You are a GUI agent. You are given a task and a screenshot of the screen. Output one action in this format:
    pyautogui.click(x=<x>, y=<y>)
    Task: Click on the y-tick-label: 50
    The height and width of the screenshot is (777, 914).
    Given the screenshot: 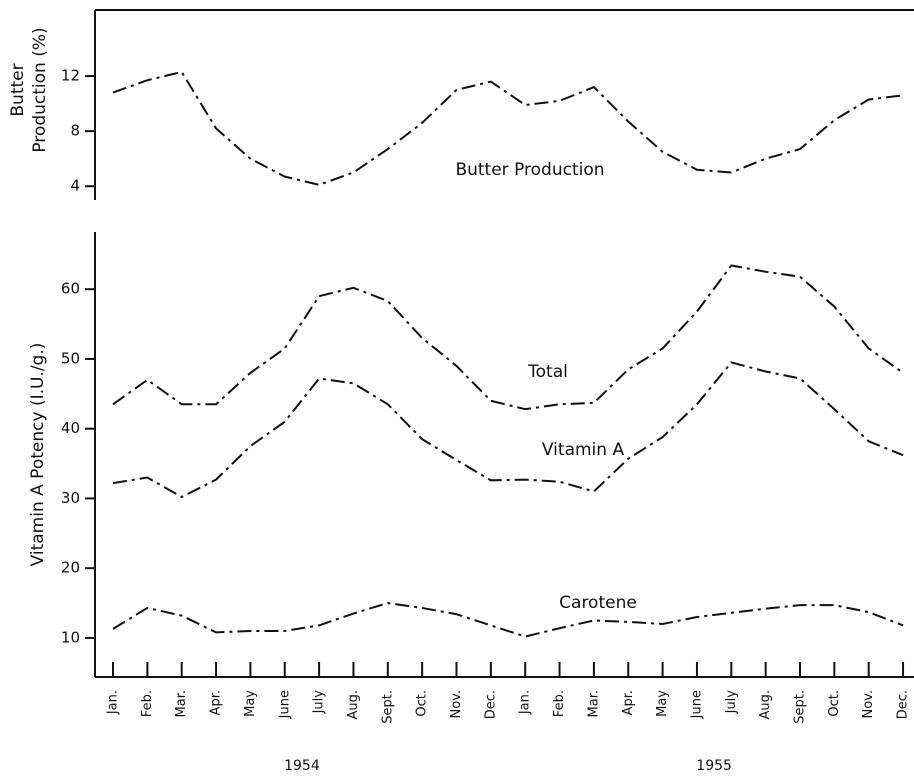 What is the action you would take?
    pyautogui.click(x=70, y=358)
    